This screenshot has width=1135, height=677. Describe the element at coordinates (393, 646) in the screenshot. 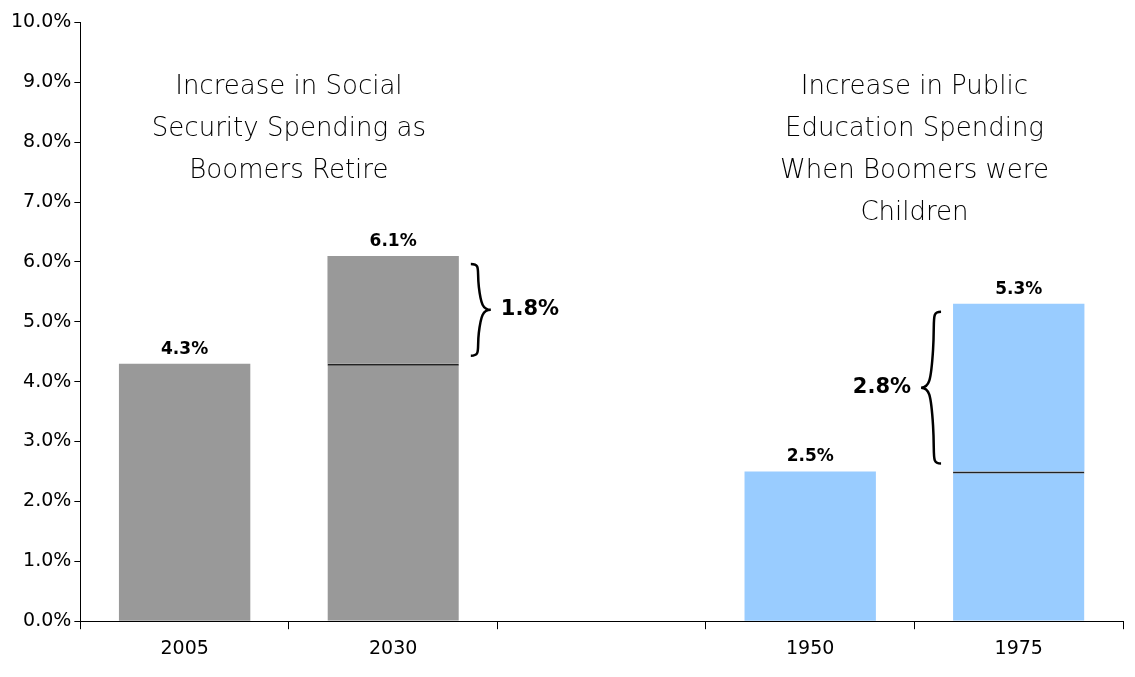

I see `x-tick-label: 2030` at that location.